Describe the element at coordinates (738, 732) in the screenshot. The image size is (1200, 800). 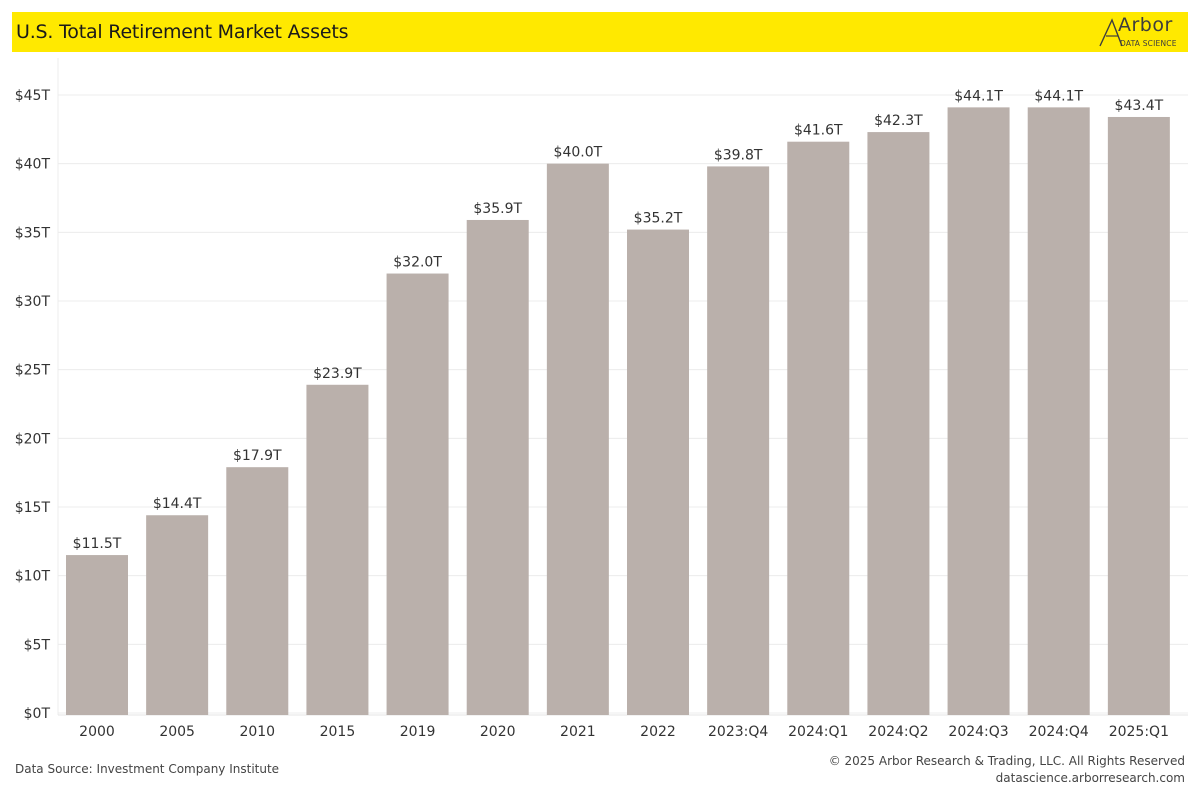
I see `x-tick-label: 2023:Q4` at that location.